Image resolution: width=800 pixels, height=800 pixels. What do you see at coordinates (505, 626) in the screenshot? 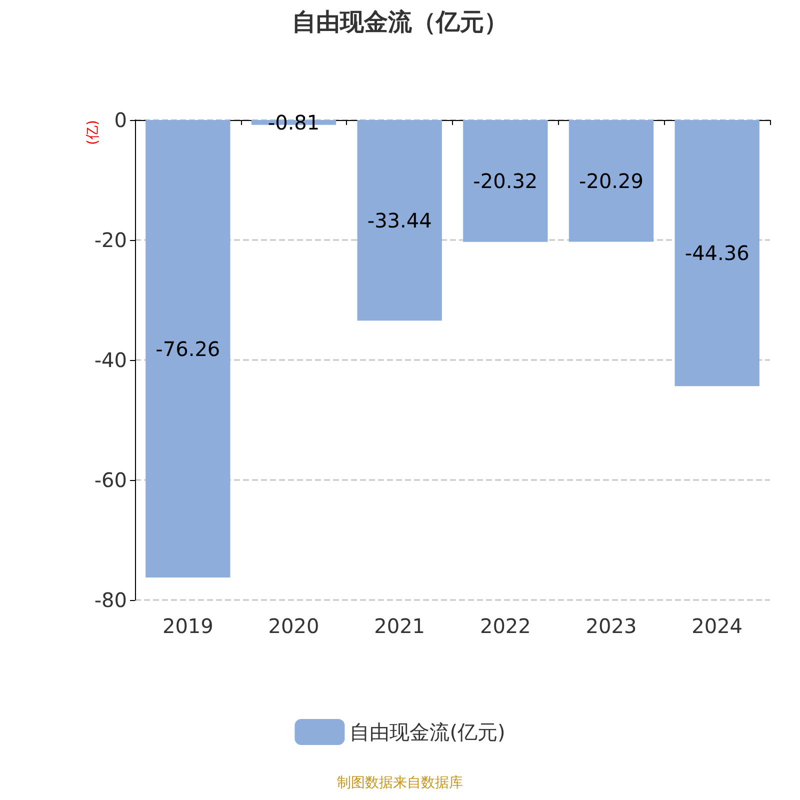
I see `x-tick-label: 2022` at bounding box center [505, 626].